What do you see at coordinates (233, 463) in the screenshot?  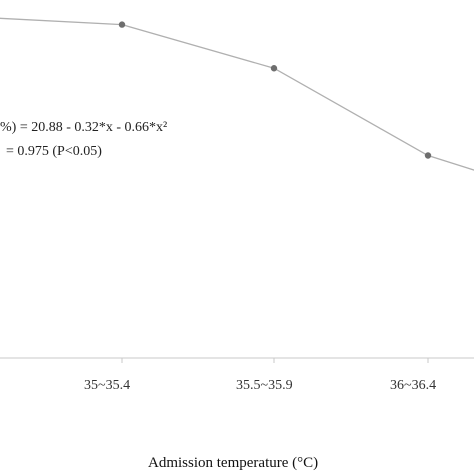 I see `x-axis-title: Admission temperature (°C)` at bounding box center [233, 463].